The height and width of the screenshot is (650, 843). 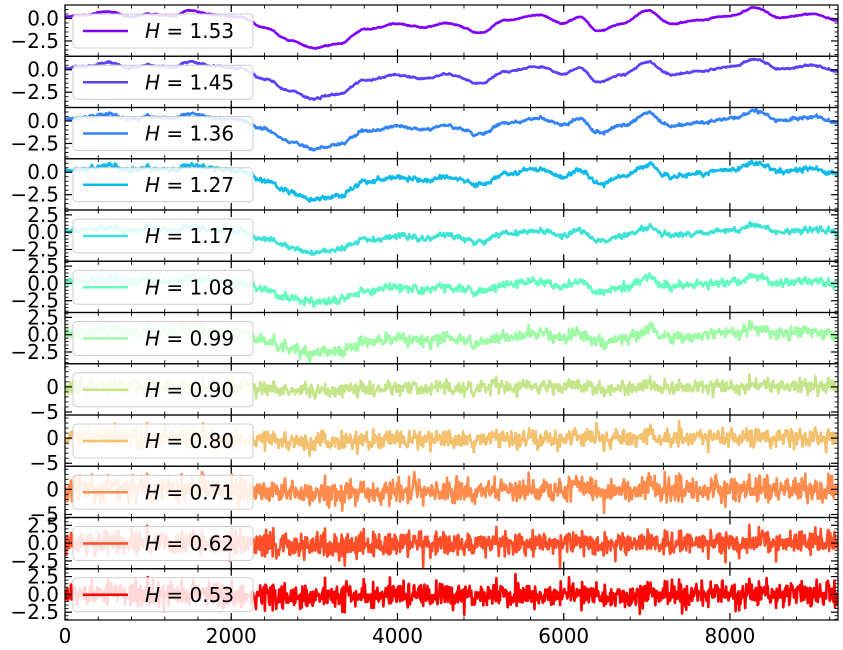 What do you see at coordinates (434, 444) in the screenshot?
I see `panel-9: 0−5 H = 0.80` at bounding box center [434, 444].